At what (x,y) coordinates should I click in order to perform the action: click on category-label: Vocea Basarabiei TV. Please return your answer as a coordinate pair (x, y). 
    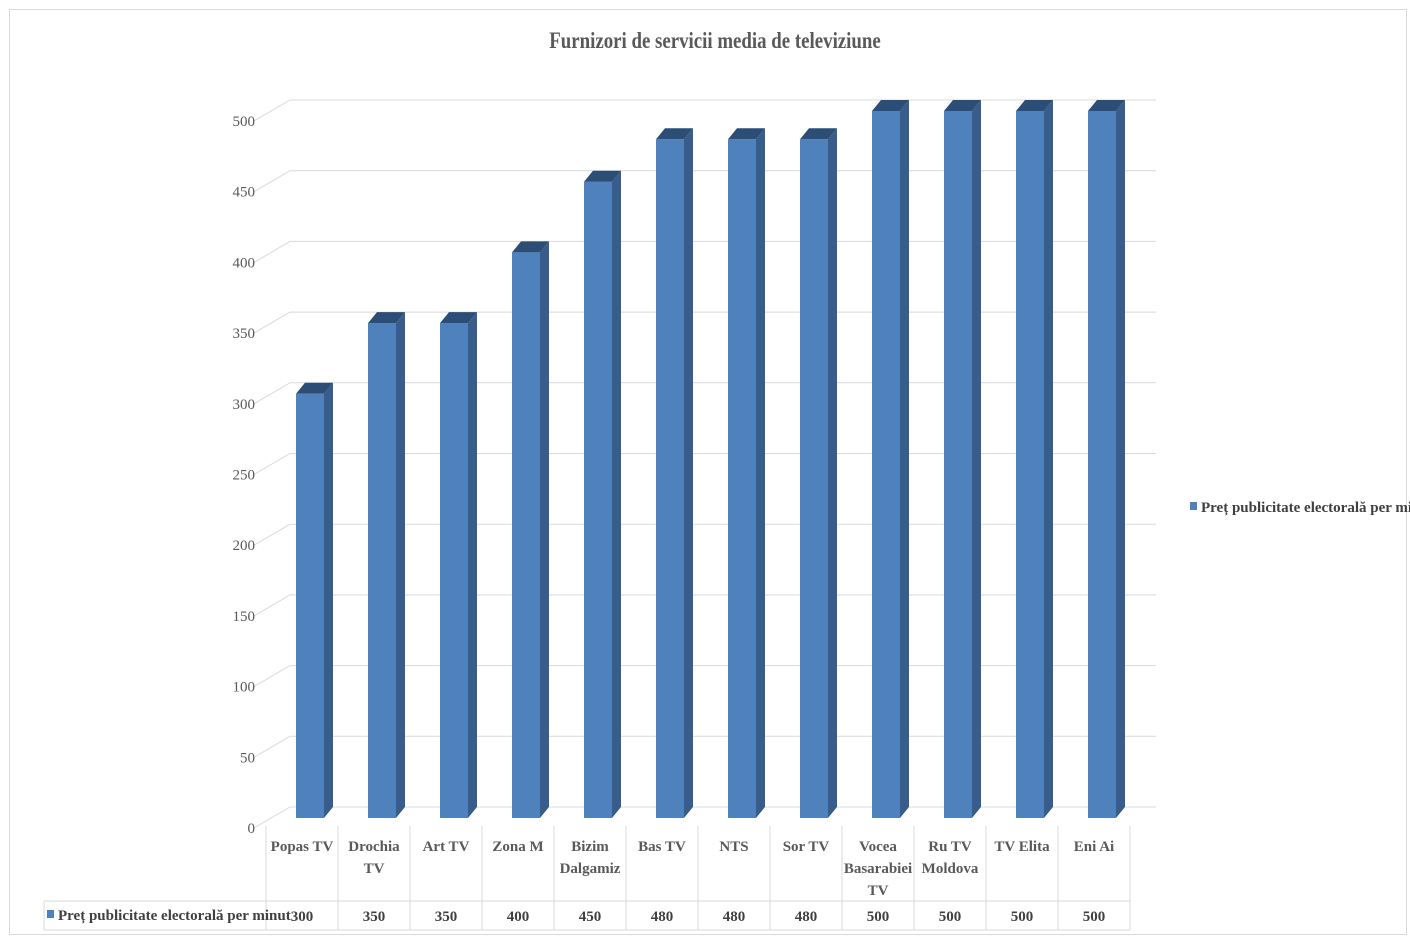
    Looking at the image, I should click on (878, 869).